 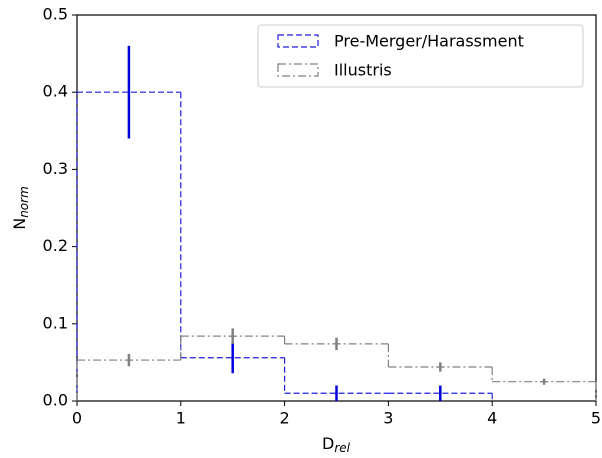 What do you see at coordinates (77, 418) in the screenshot?
I see `x-tick-label: 0` at bounding box center [77, 418].